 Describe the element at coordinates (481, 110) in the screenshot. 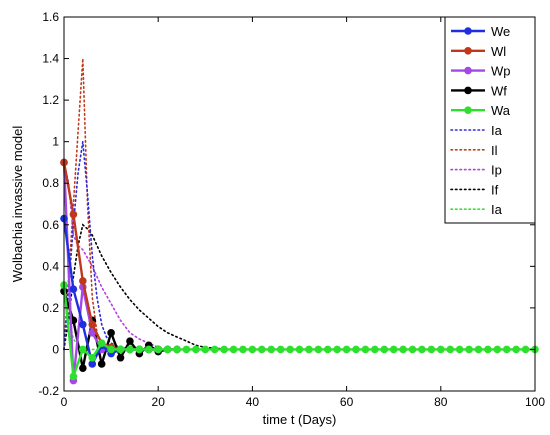

I see `legend-item: Wa` at that location.